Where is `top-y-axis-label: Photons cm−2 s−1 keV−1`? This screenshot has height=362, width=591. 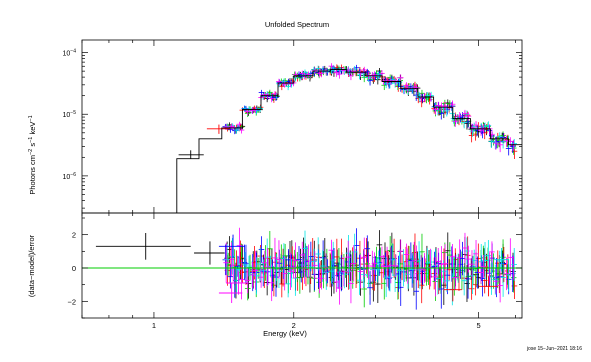
top-y-axis-label: Photons cm−2 s−1 keV−1 is located at coordinates (32, 154).